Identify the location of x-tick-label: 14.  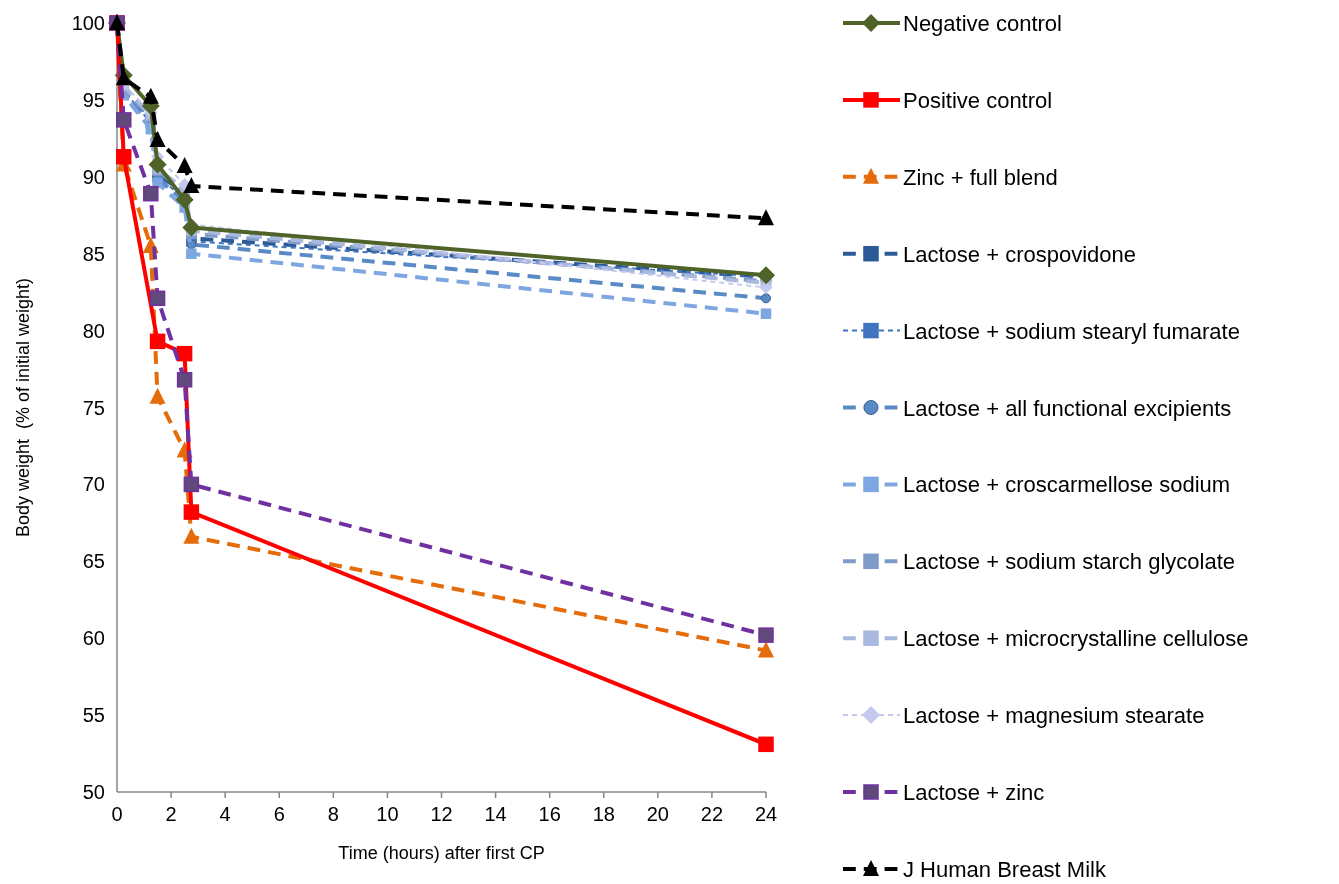
(495, 814).